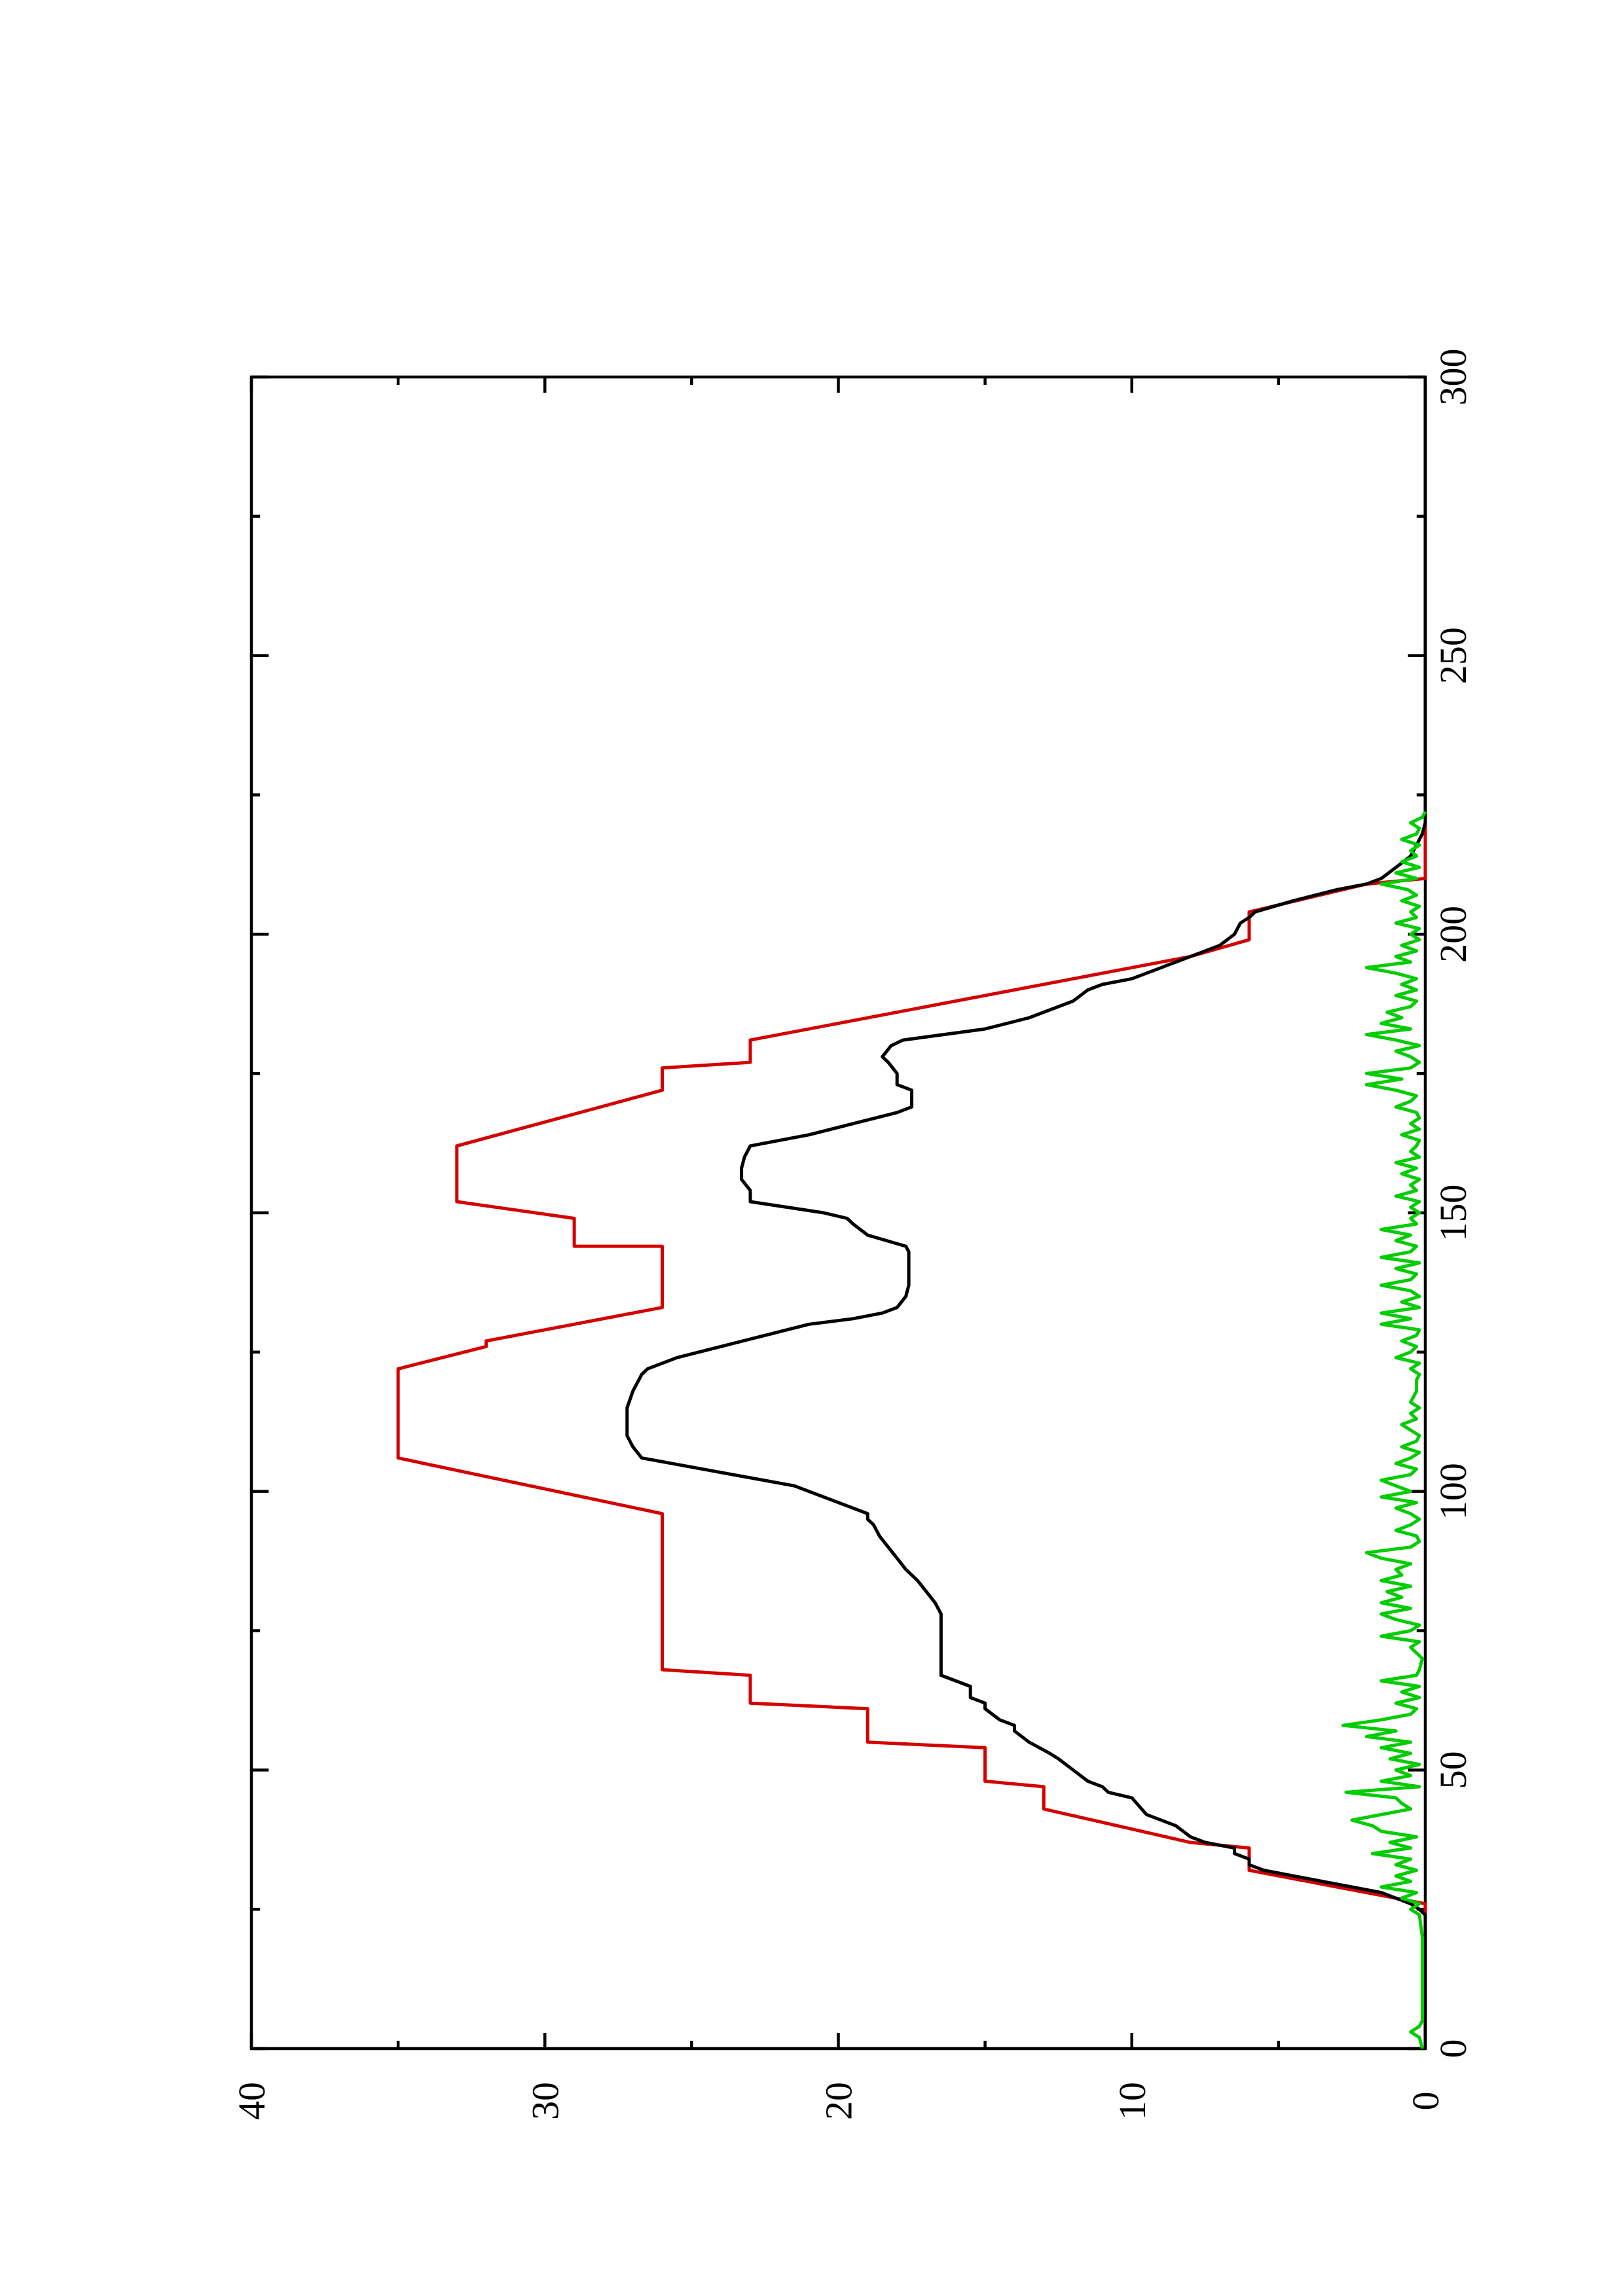 The width and height of the screenshot is (1623, 2296). What do you see at coordinates (839, 2101) in the screenshot?
I see `y-tick-label: 20` at bounding box center [839, 2101].